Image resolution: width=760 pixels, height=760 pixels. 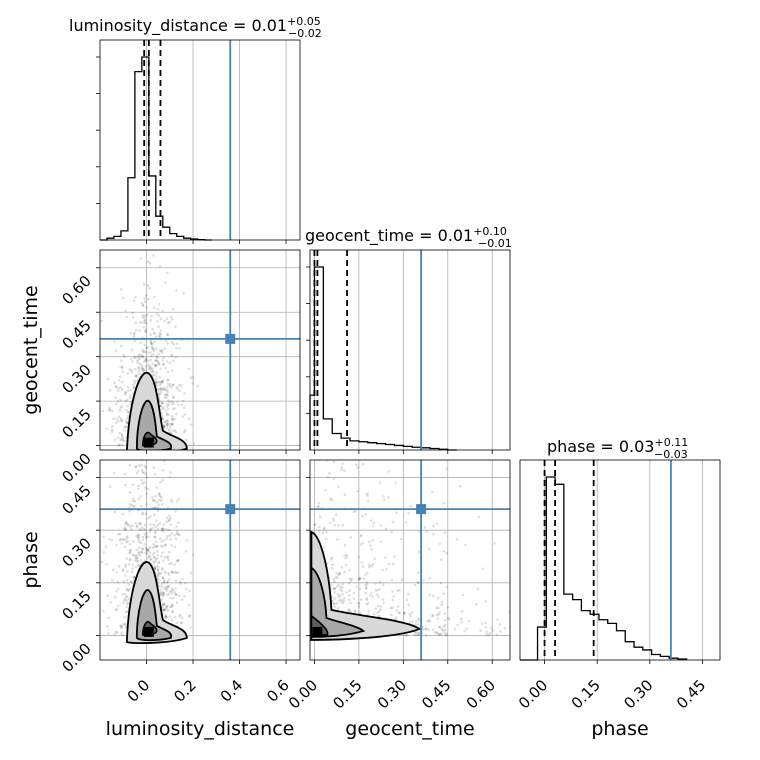 What do you see at coordinates (403, 350) in the screenshot?
I see `grid-lines` at bounding box center [403, 350].